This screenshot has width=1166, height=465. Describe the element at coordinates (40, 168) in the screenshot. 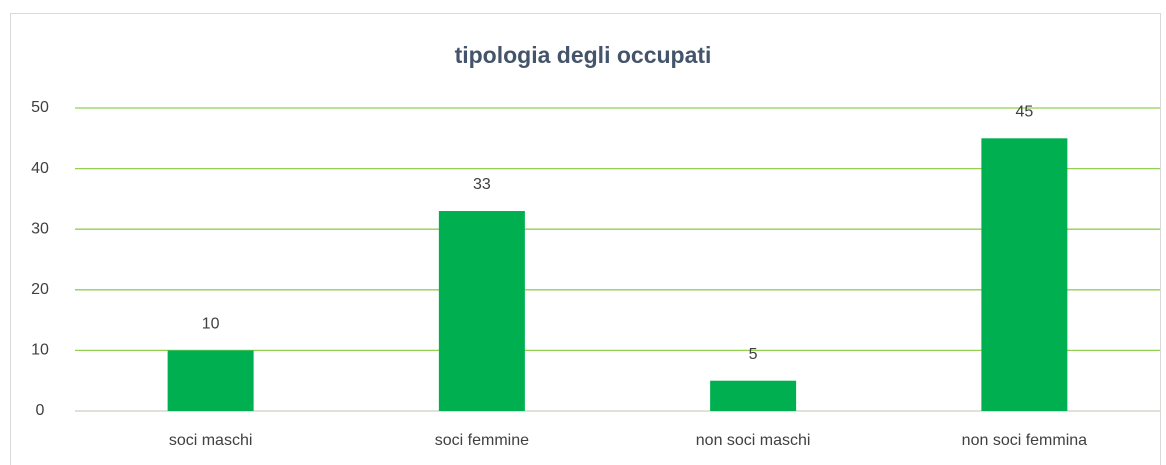

I see `y-tick-label: 40` at that location.